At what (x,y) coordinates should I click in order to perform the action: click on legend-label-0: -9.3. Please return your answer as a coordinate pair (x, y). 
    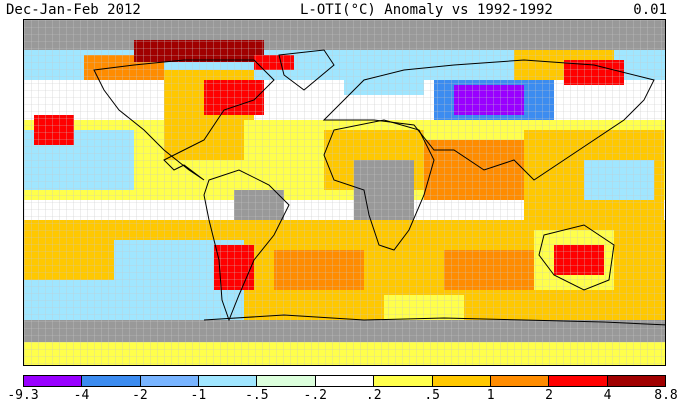
    Looking at the image, I should click on (23, 395).